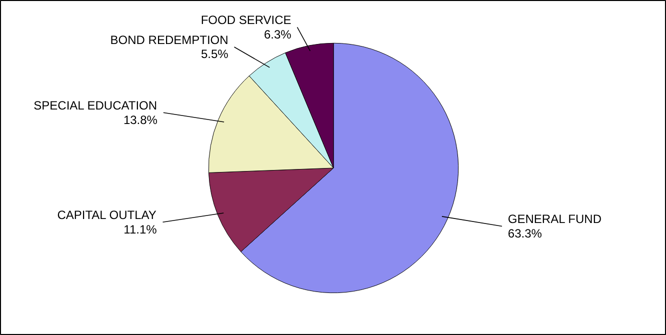 The width and height of the screenshot is (666, 335). What do you see at coordinates (555, 219) in the screenshot?
I see `slice-label: GENERAL FUND` at bounding box center [555, 219].